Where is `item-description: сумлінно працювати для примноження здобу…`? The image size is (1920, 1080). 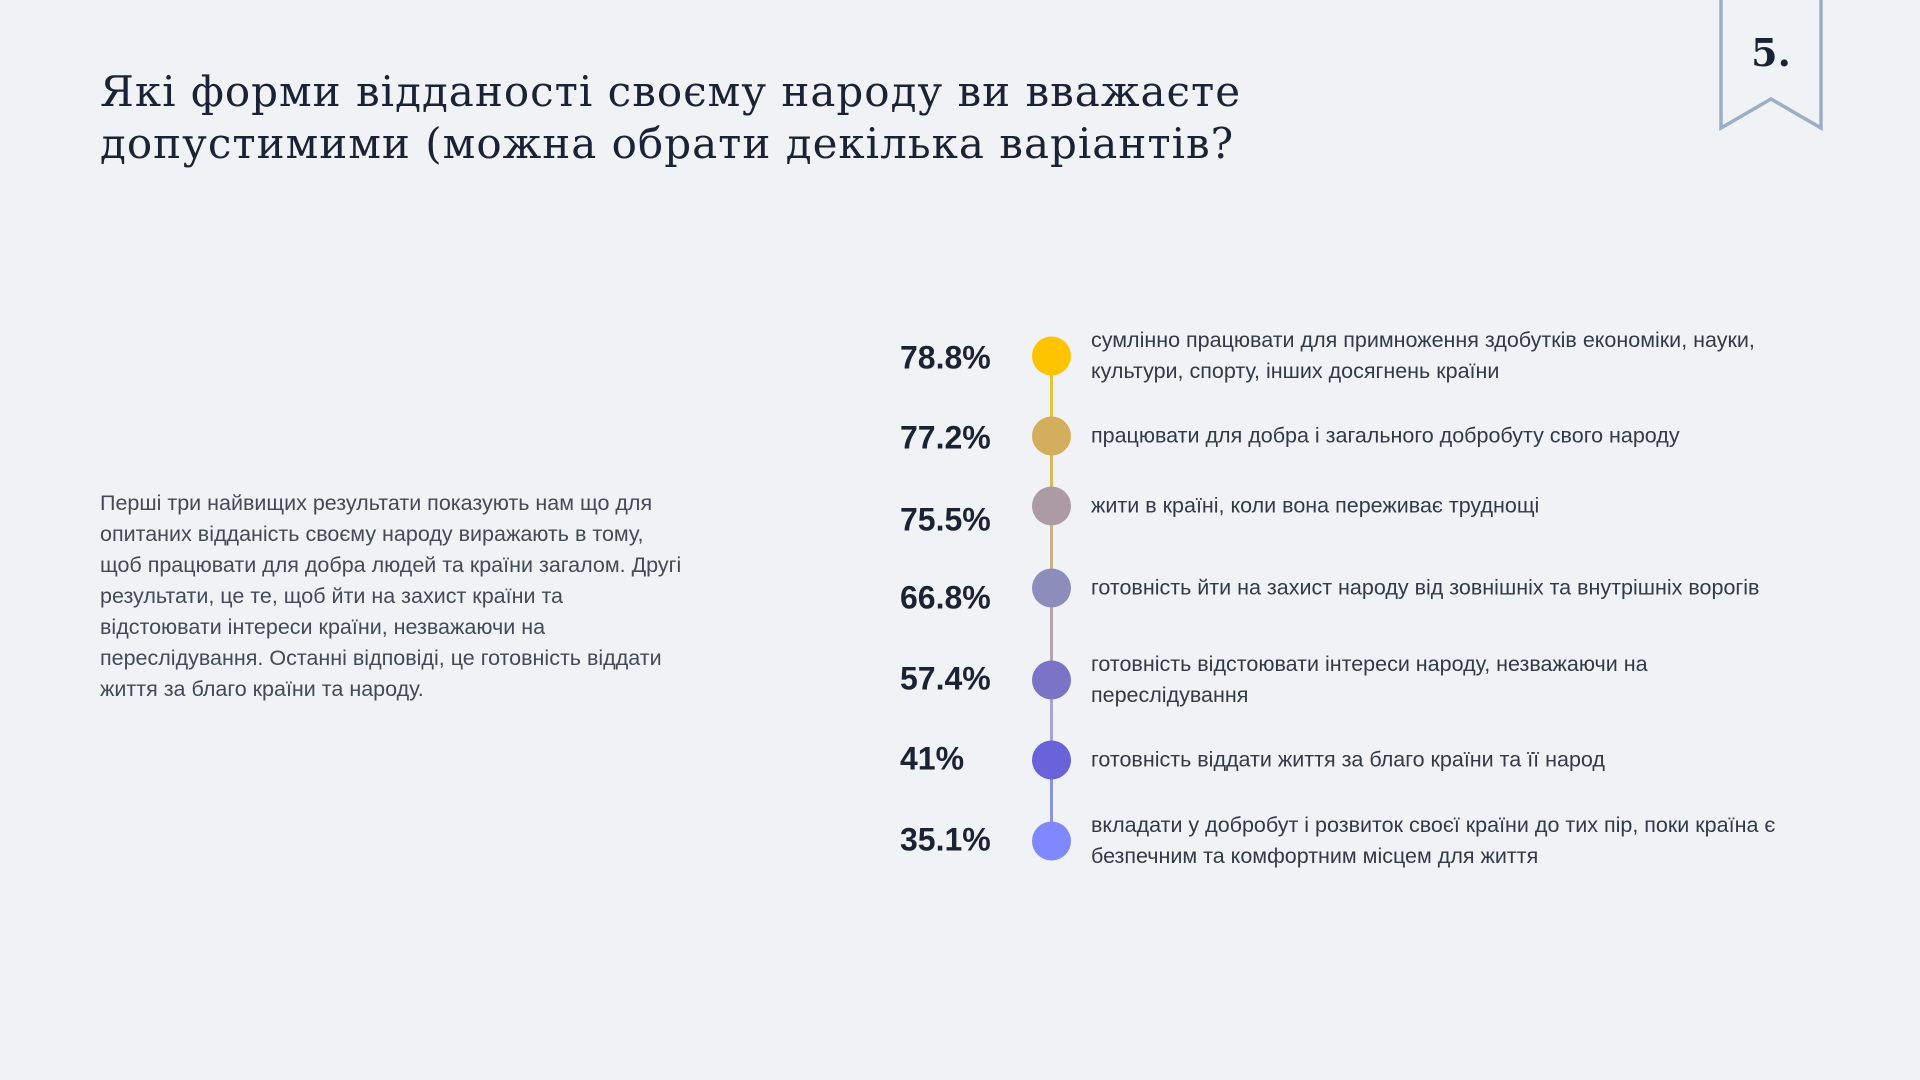 item-description: сумлінно працювати для примноження здобу… is located at coordinates (1423, 355).